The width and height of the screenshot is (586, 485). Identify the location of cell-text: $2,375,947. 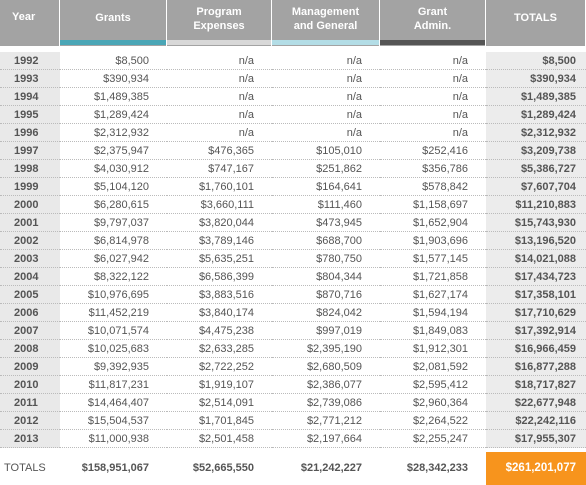
(121, 151).